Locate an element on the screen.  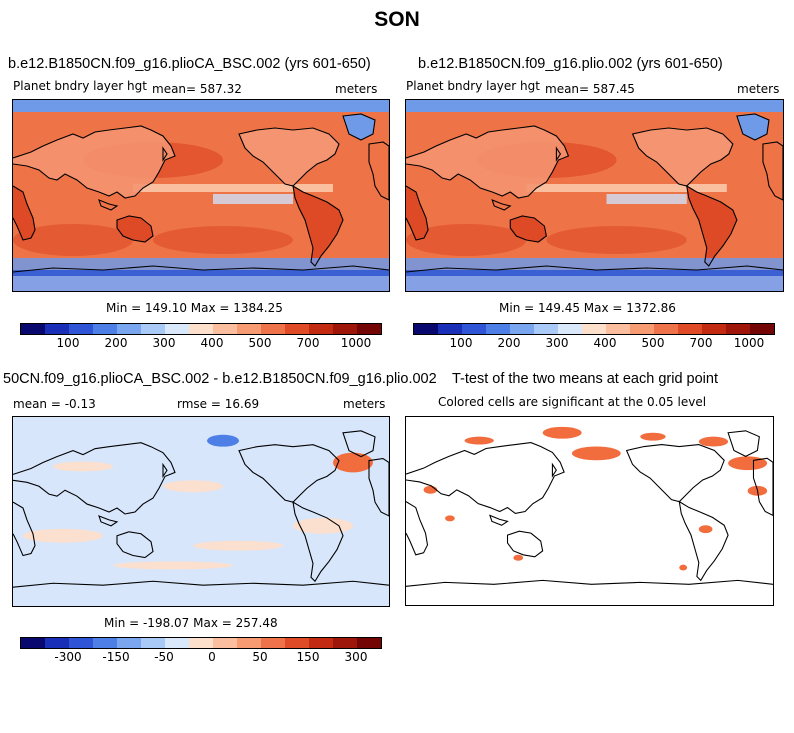
panel-plioca-units: meters is located at coordinates (356, 89).